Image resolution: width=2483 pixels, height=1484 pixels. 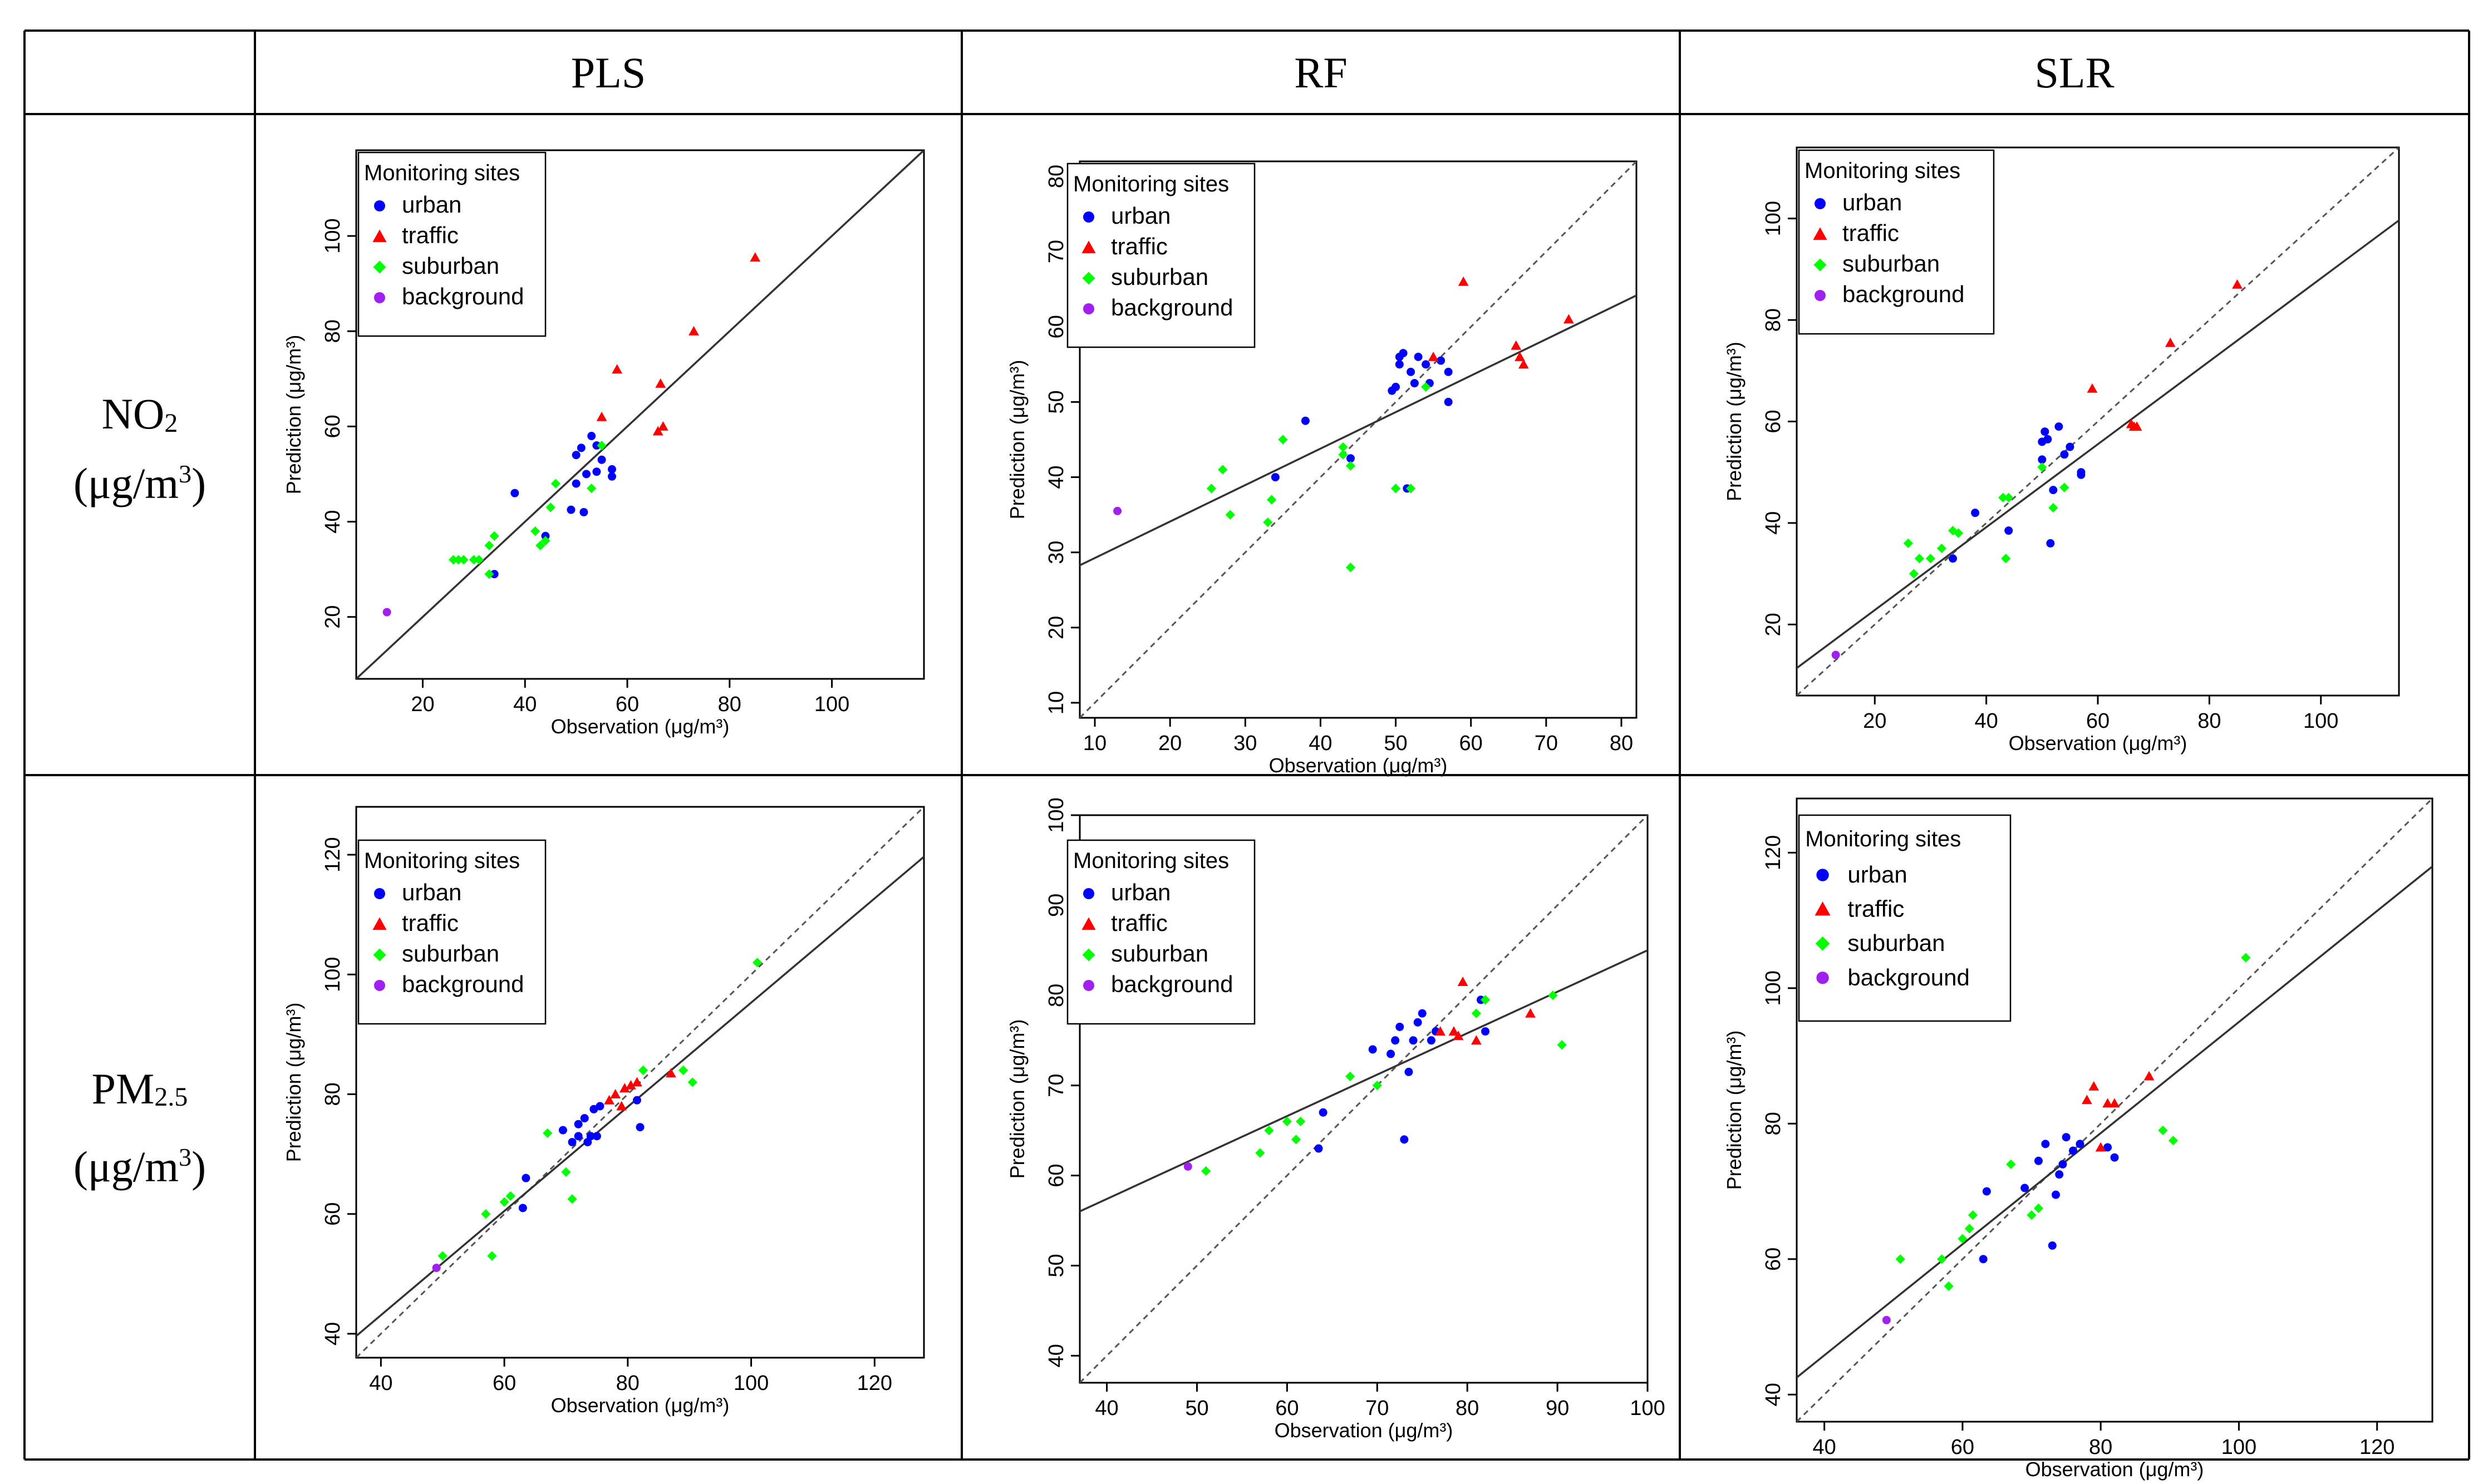 I want to click on legend-label-traffic: traffic, so click(x=1871, y=233).